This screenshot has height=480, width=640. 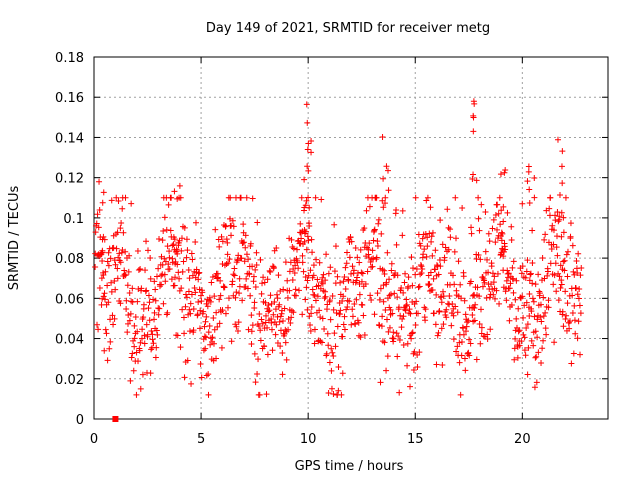 I want to click on x-tick-label: 15, so click(x=415, y=439).